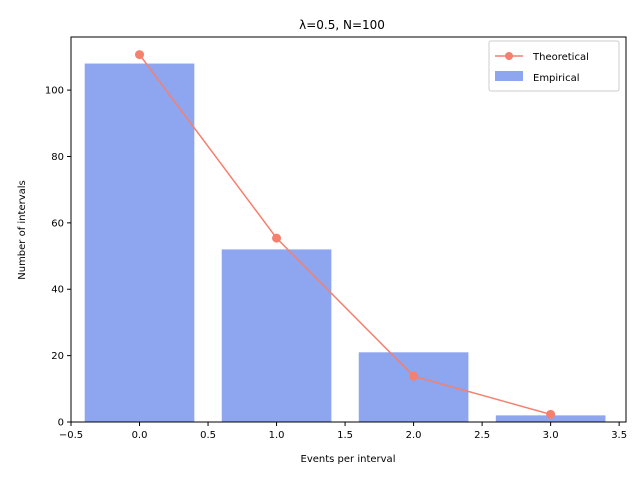  Describe the element at coordinates (345, 435) in the screenshot. I see `x-tick-label: 1.5` at that location.